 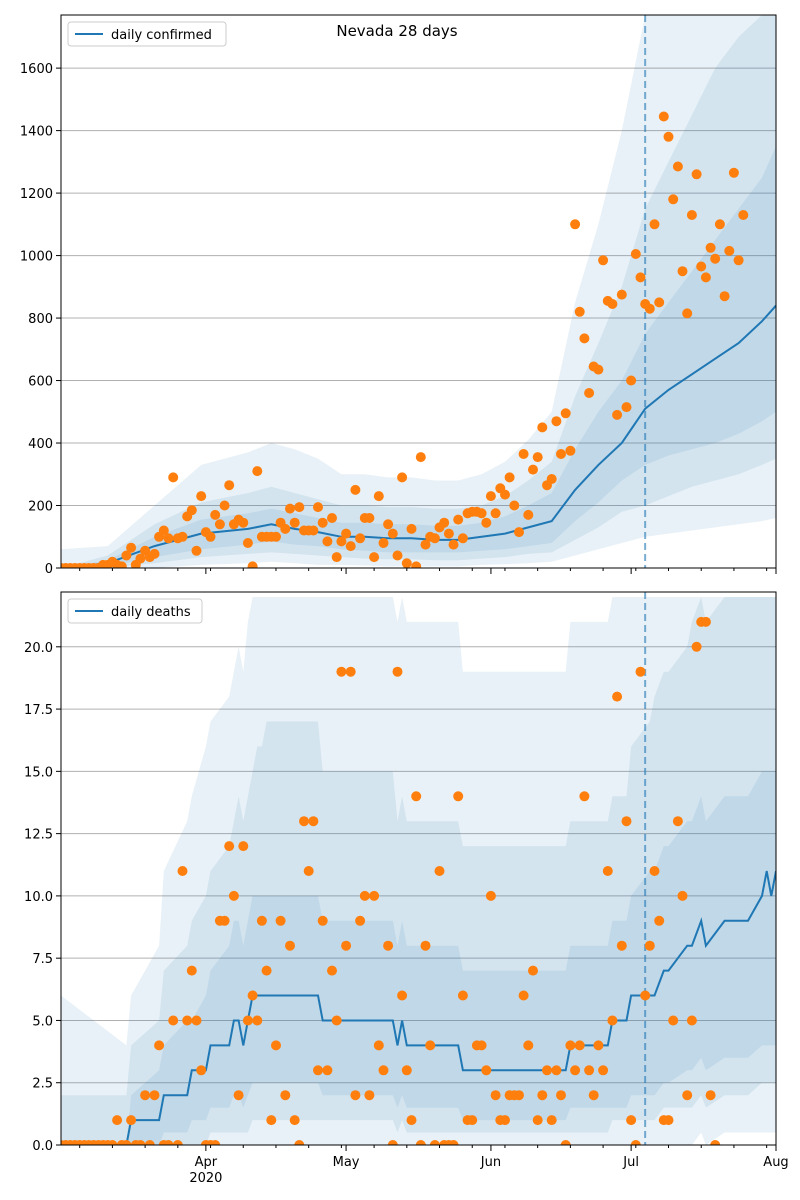 I want to click on legend: daily confirmed, so click(x=147, y=34).